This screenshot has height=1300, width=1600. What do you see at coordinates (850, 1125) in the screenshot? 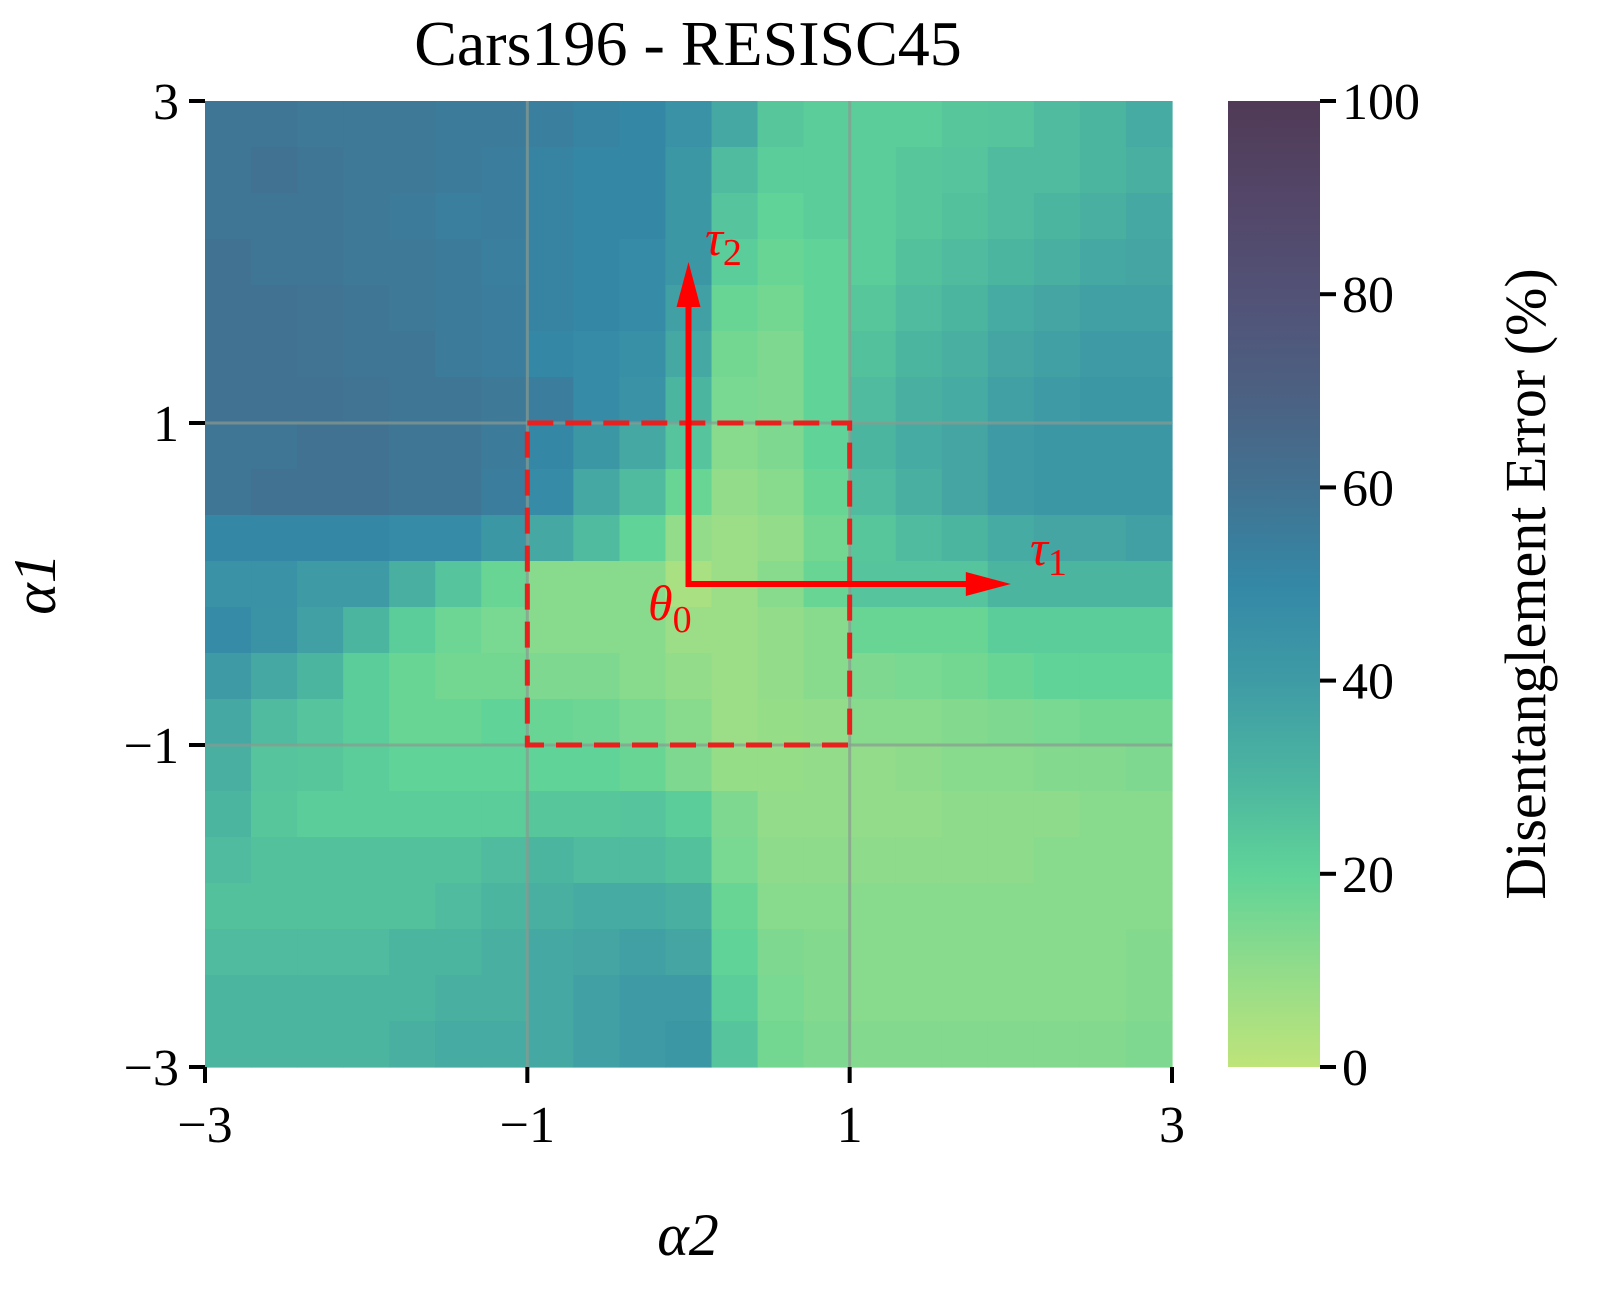
I see `x-tick-label: 1` at bounding box center [850, 1125].